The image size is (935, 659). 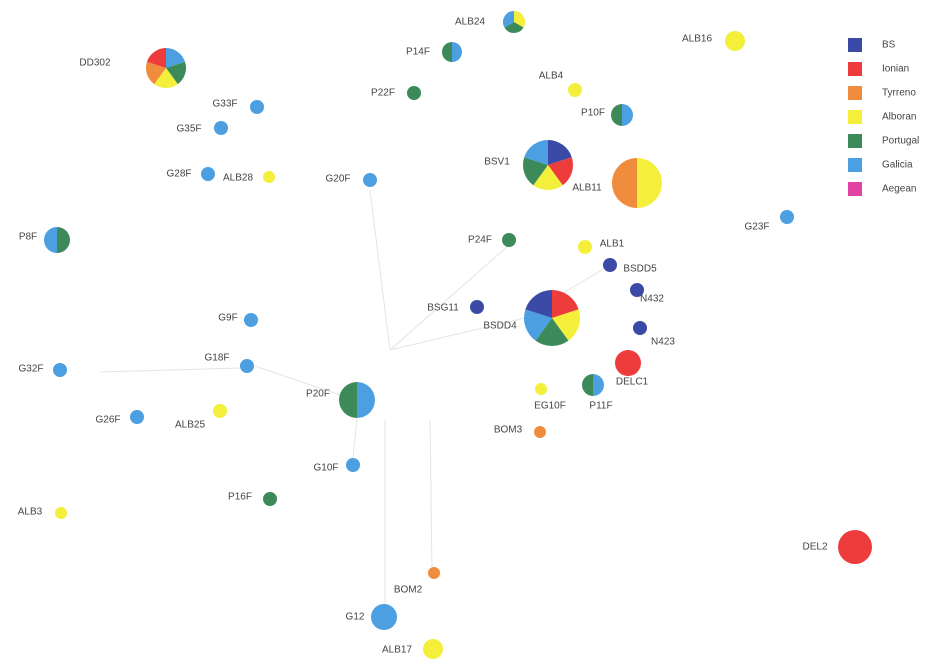 I want to click on node-label: ALB16, so click(x=697, y=39).